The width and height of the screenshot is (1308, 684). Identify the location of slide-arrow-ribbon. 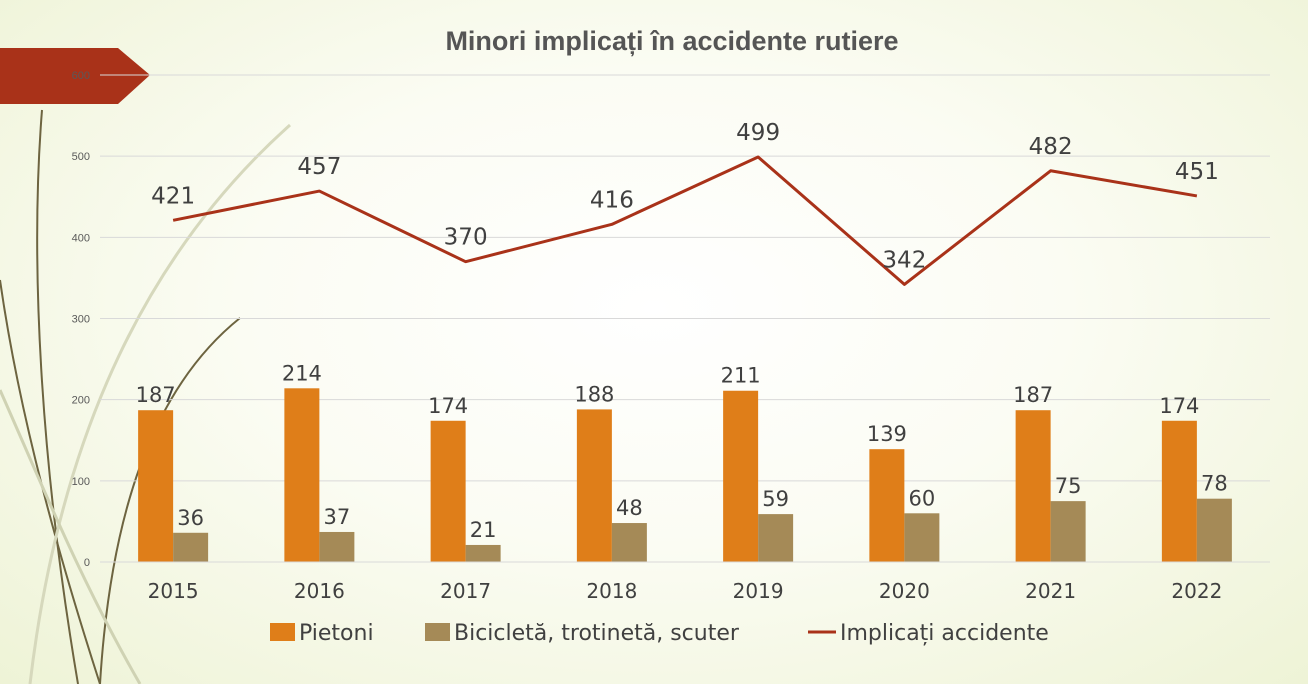
(75, 76).